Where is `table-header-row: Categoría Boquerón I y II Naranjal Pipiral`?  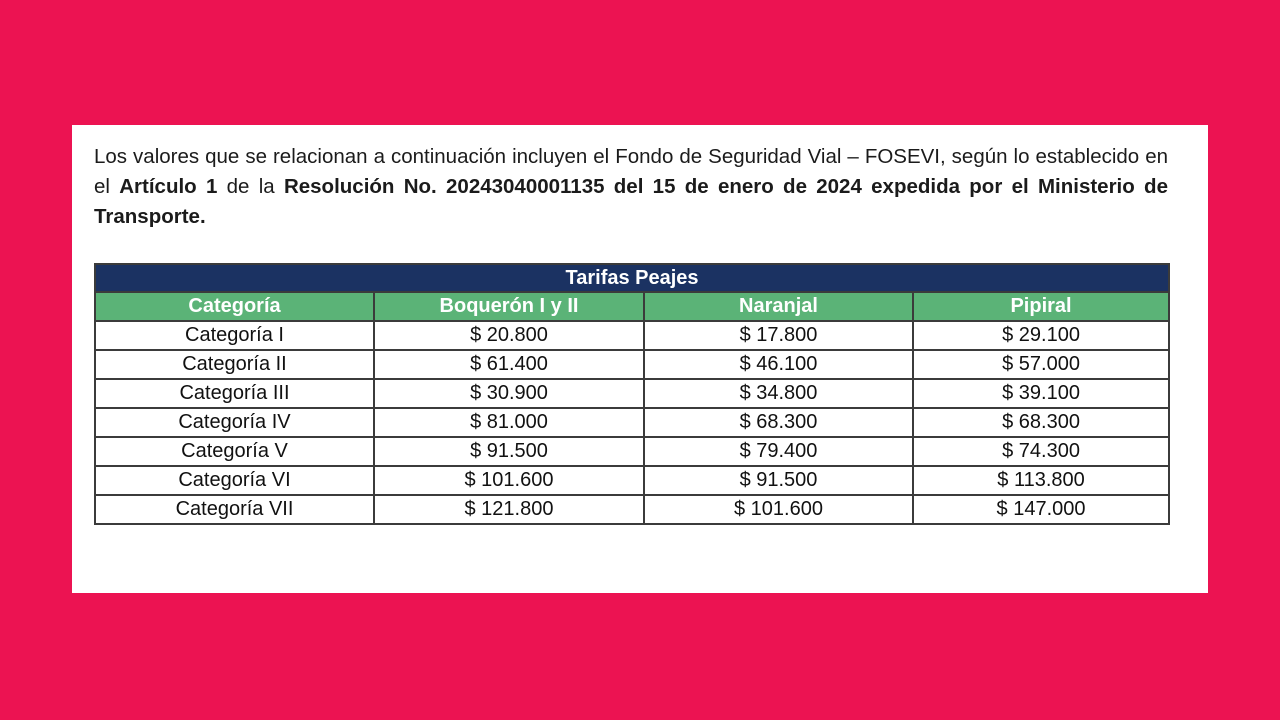
table-header-row: Categoría Boquerón I y II Naranjal Pipiral is located at coordinates (632, 306).